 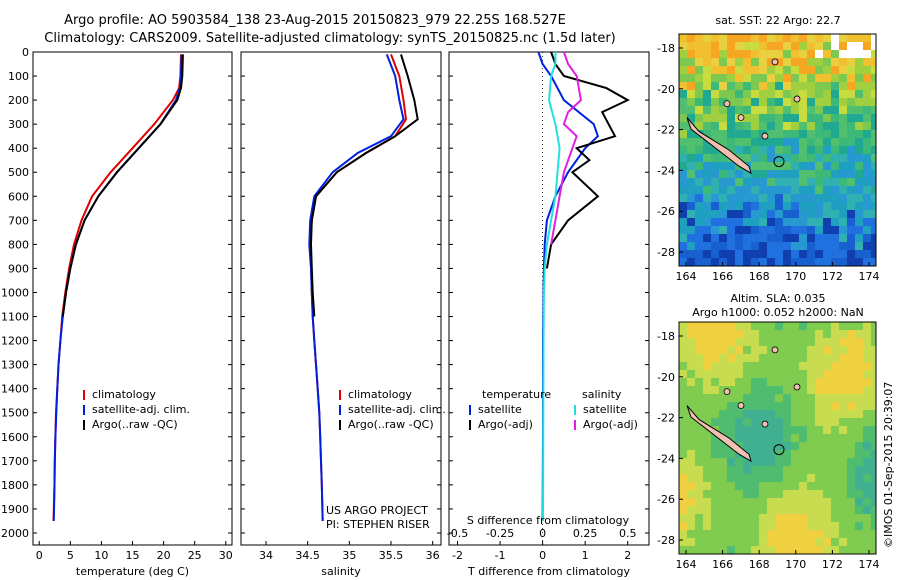 I want to click on y-tick-label: 0, so click(x=25, y=52).